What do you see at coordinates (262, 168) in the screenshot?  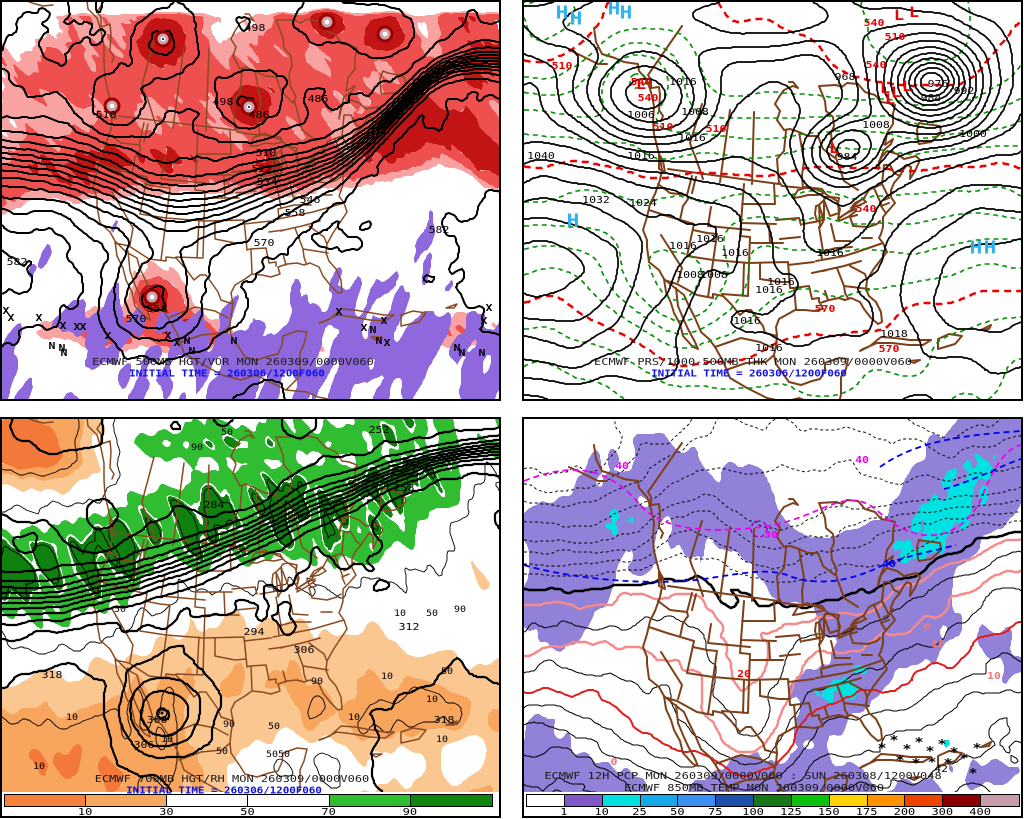 I see `contour-label: 522` at bounding box center [262, 168].